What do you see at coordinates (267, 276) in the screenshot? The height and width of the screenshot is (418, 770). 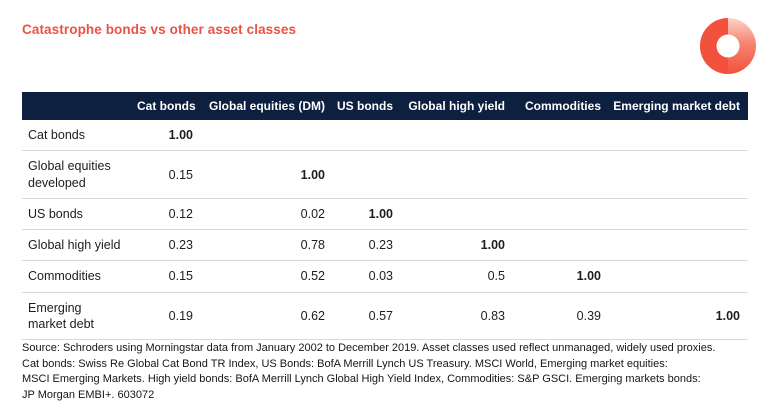 I see `correlation-cell: 0.52` at bounding box center [267, 276].